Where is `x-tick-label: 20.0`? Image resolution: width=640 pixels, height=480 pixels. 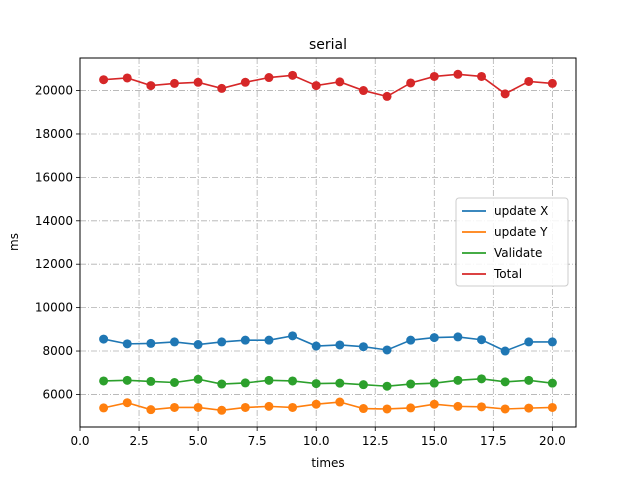
x-tick-label: 20.0 is located at coordinates (552, 441).